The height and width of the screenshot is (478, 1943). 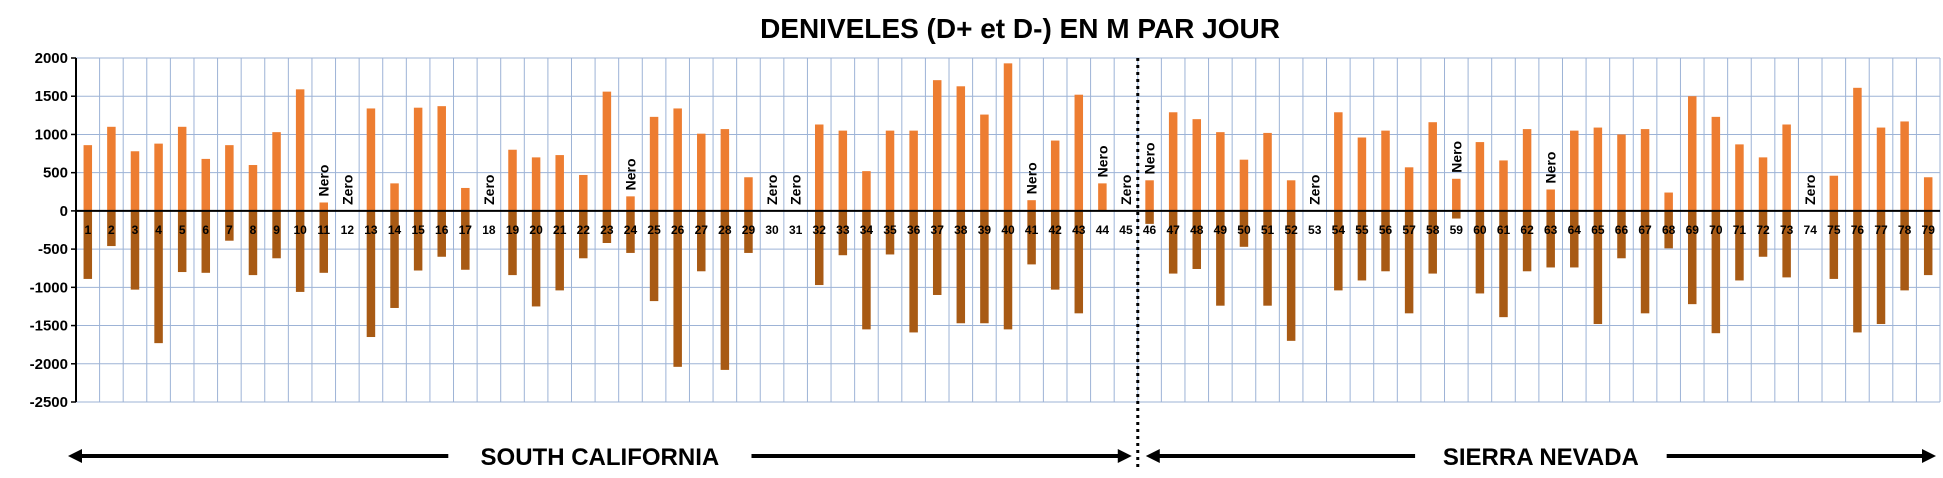 What do you see at coordinates (395, 230) in the screenshot?
I see `x-tick-label: 14` at bounding box center [395, 230].